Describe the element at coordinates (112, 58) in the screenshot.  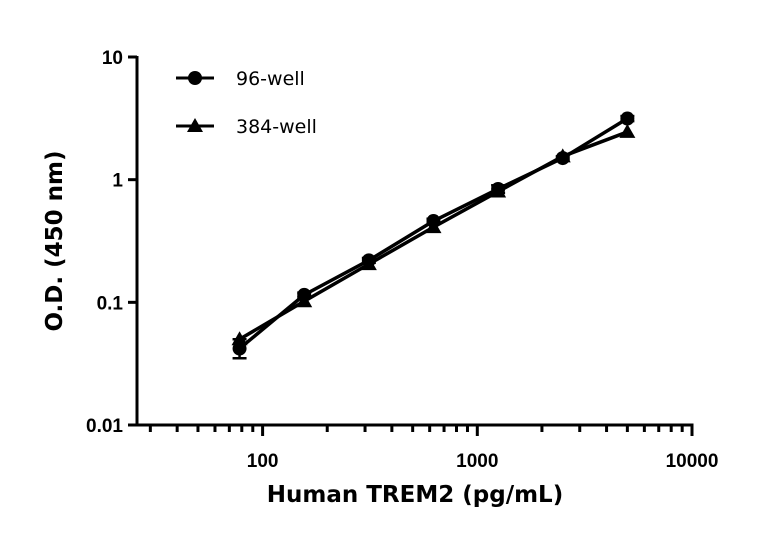
I see `y-tick-label: 10` at that location.